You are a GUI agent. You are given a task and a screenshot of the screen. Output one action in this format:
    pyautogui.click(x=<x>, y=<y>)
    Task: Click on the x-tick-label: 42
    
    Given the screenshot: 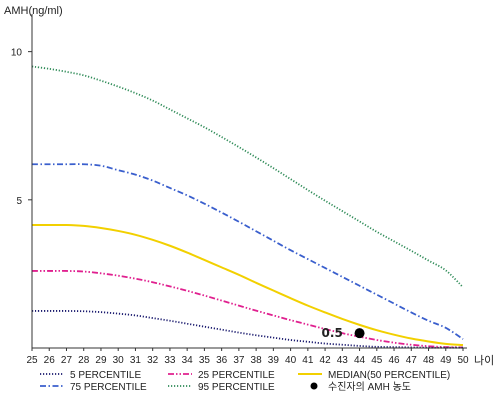 What is the action you would take?
    pyautogui.click(x=326, y=360)
    